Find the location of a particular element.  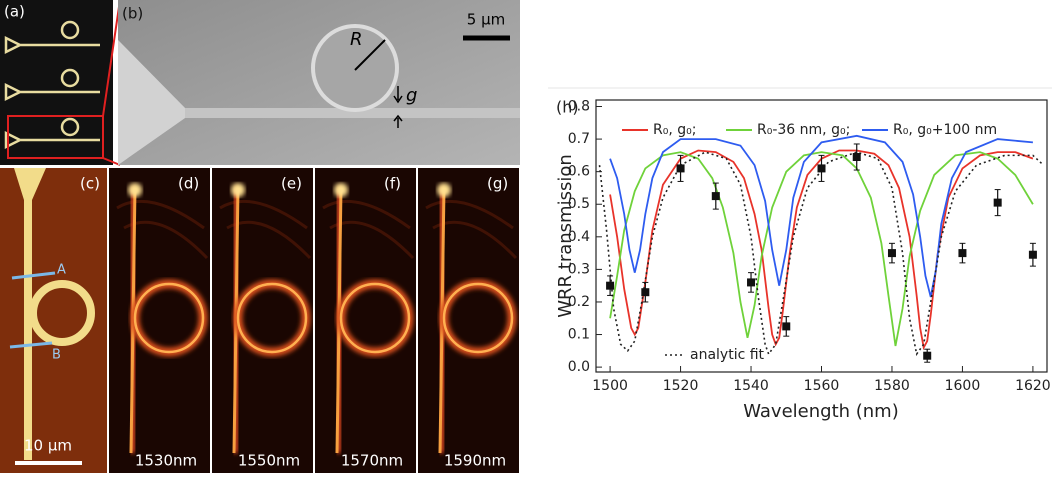

y-tick-label: 0.1 is located at coordinates (579, 335).